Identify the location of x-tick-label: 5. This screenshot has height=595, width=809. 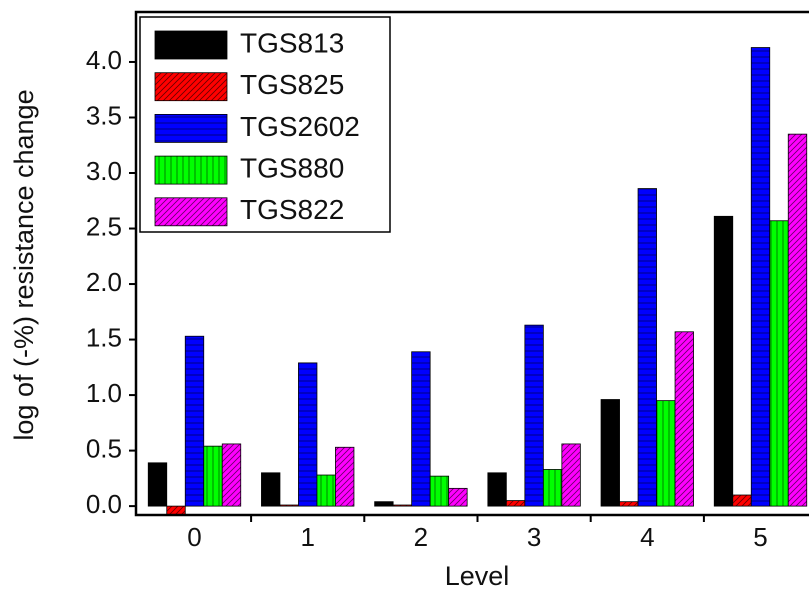
(760, 537).